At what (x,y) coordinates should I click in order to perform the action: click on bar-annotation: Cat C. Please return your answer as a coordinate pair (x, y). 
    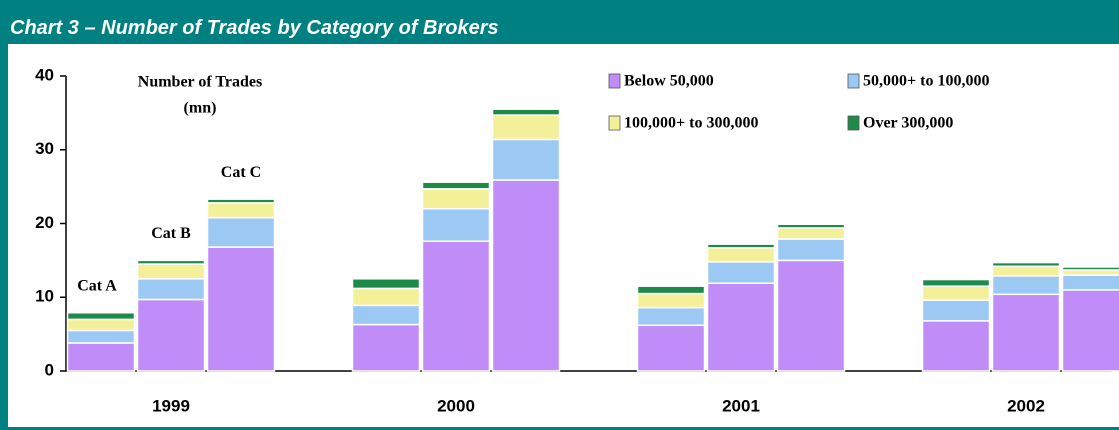
    Looking at the image, I should click on (241, 172).